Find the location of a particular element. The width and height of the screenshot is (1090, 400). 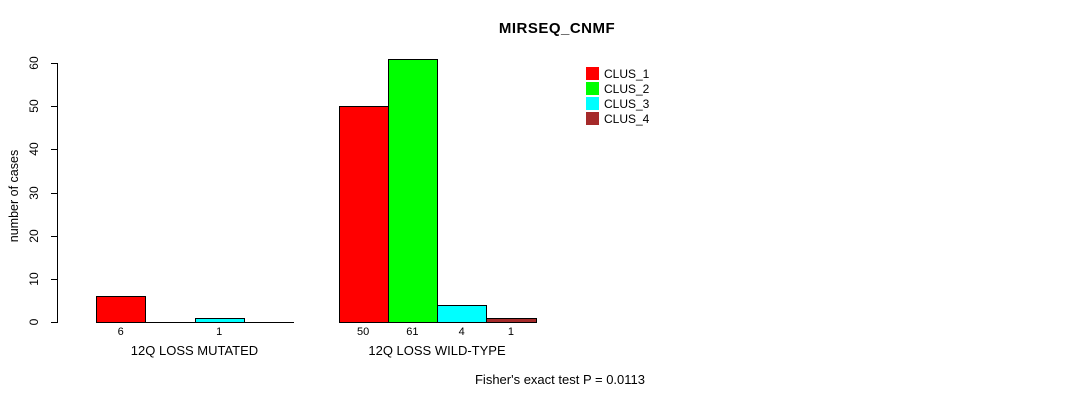

y-tick-label: 20 is located at coordinates (34, 235).